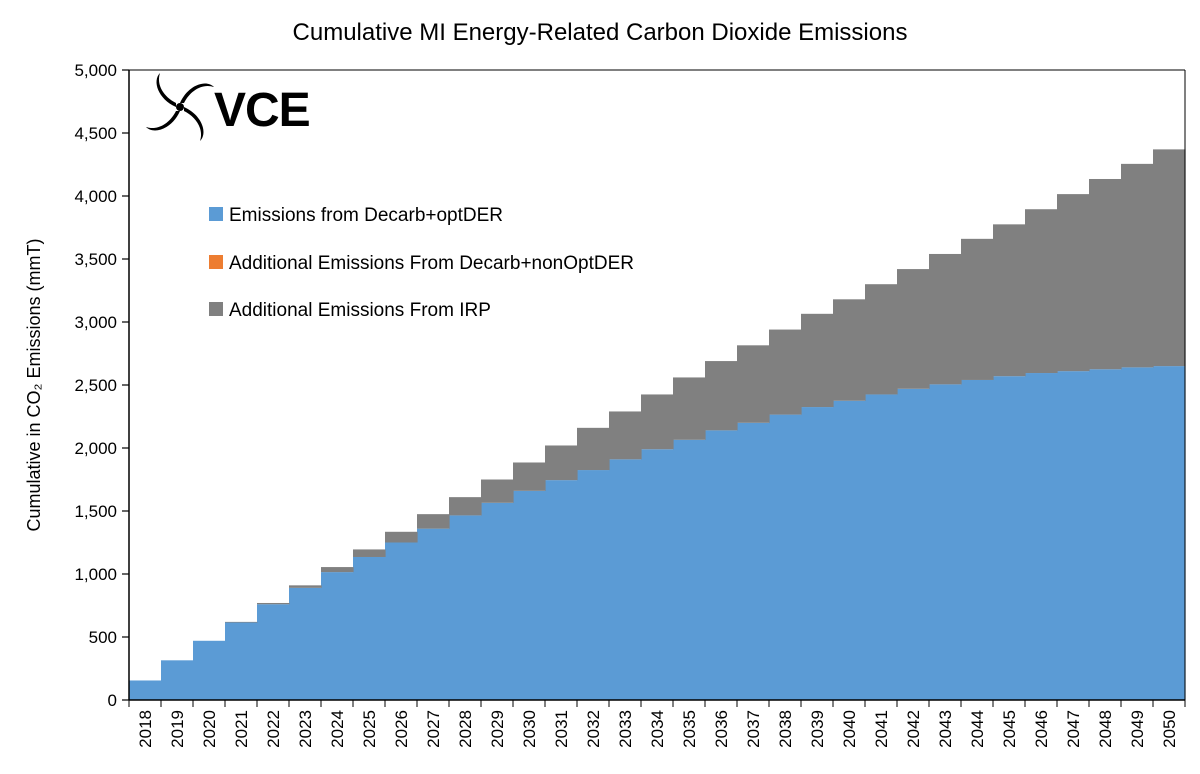 This screenshot has height=774, width=1200. I want to click on x-tick-label: 2032, so click(593, 729).